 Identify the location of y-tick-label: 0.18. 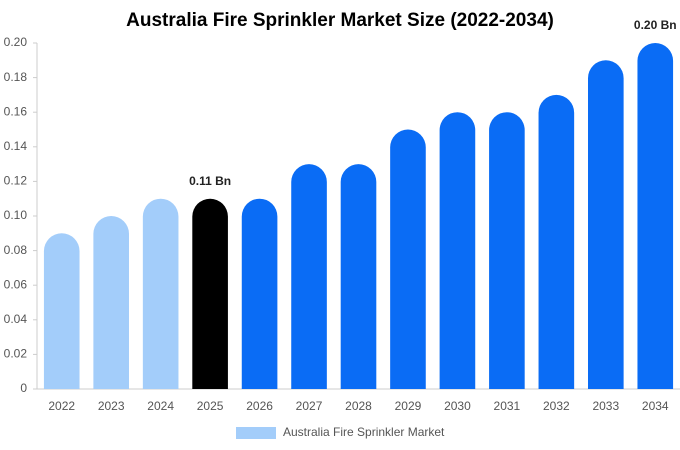
(16, 77).